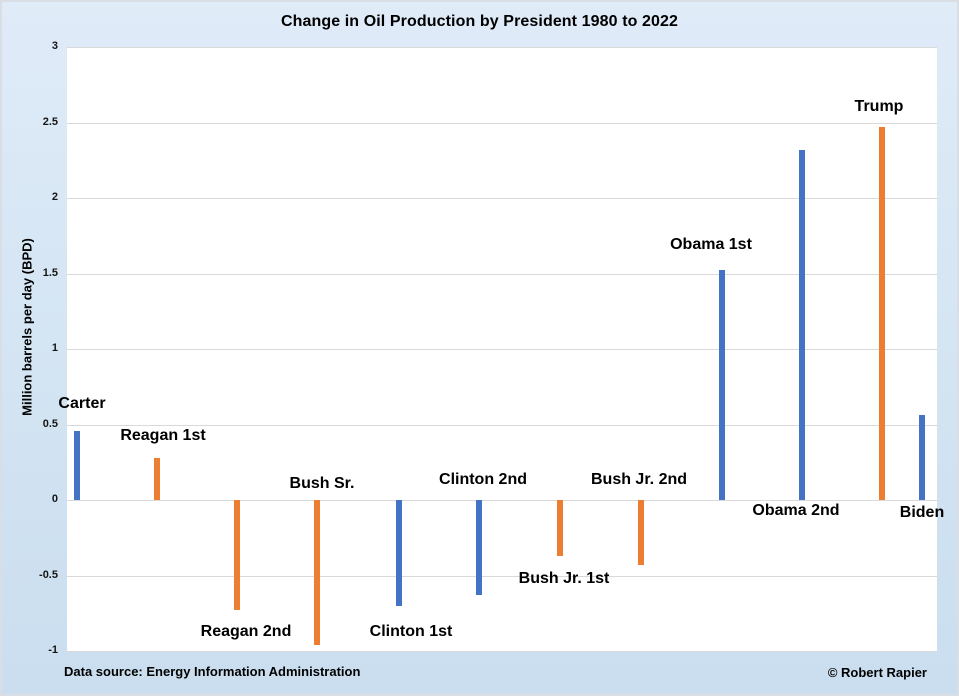  Describe the element at coordinates (721, 385) in the screenshot. I see `bar-obama-1st` at that location.